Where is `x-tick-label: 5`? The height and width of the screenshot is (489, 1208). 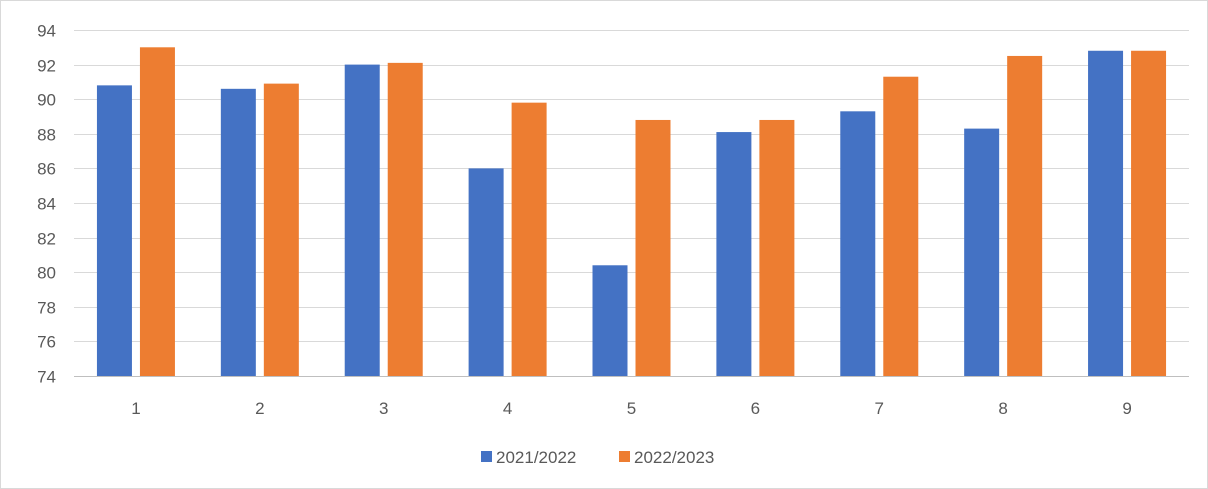
x-tick-label: 5 is located at coordinates (631, 408).